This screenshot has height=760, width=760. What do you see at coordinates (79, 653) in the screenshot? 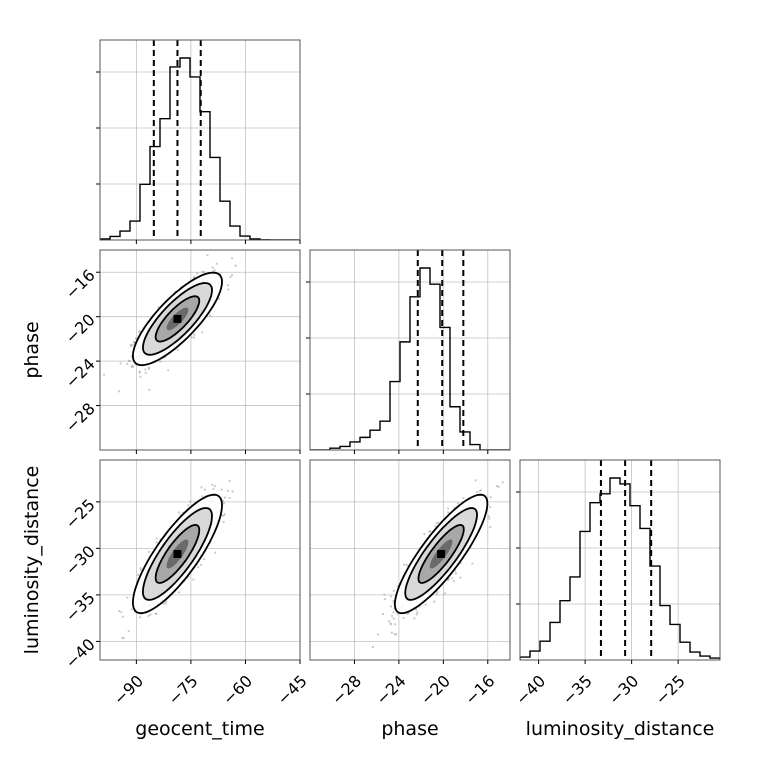
I see `y-tick-label: −40` at bounding box center [79, 653].